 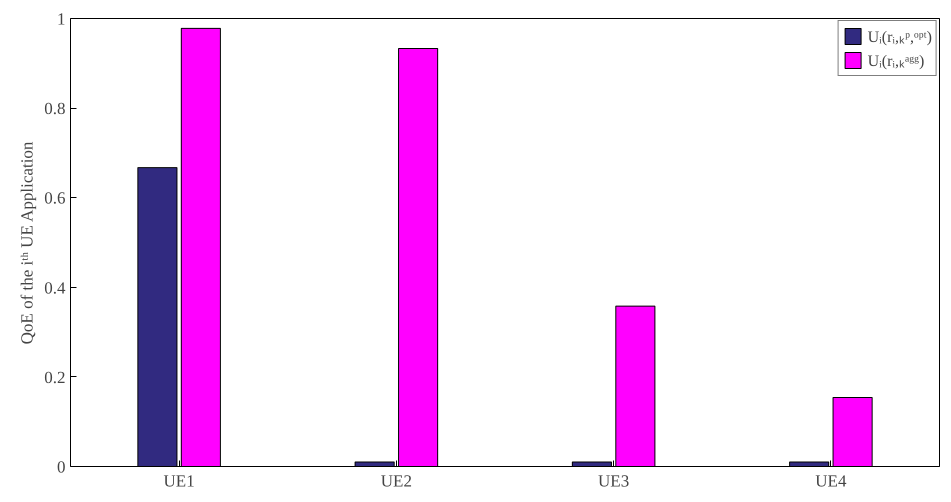 What do you see at coordinates (55, 108) in the screenshot?
I see `y-tick-label: 0.8` at bounding box center [55, 108].